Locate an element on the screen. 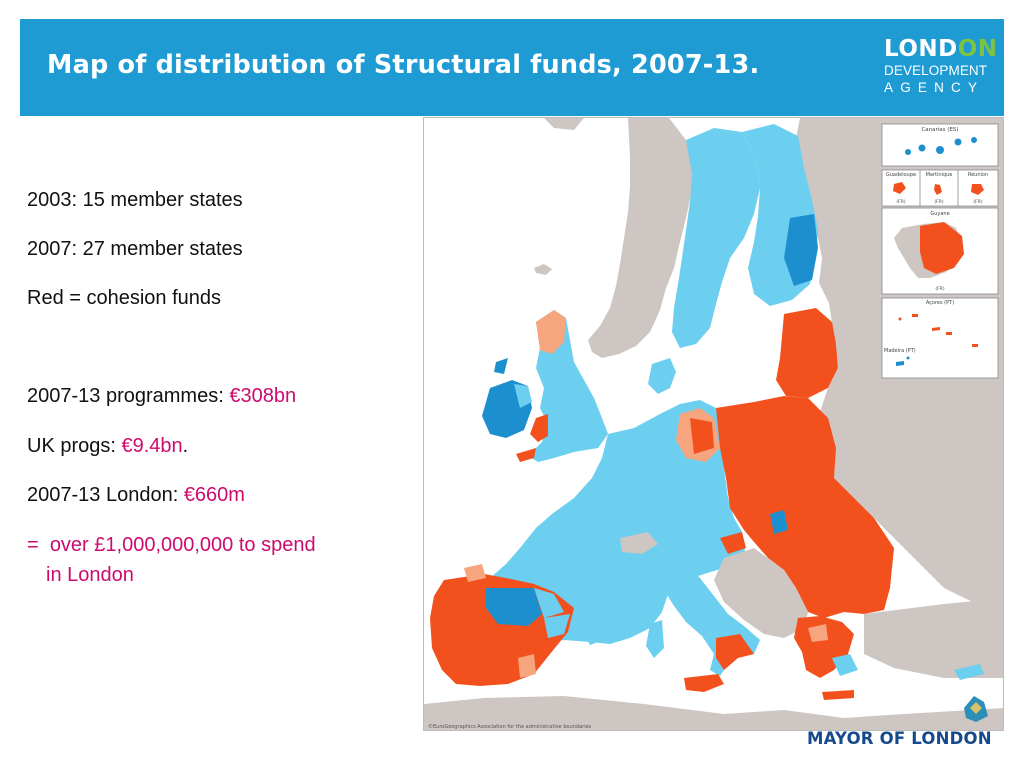 The width and height of the screenshot is (1024, 768). inset-tag-reunion: (FR) is located at coordinates (977, 202).